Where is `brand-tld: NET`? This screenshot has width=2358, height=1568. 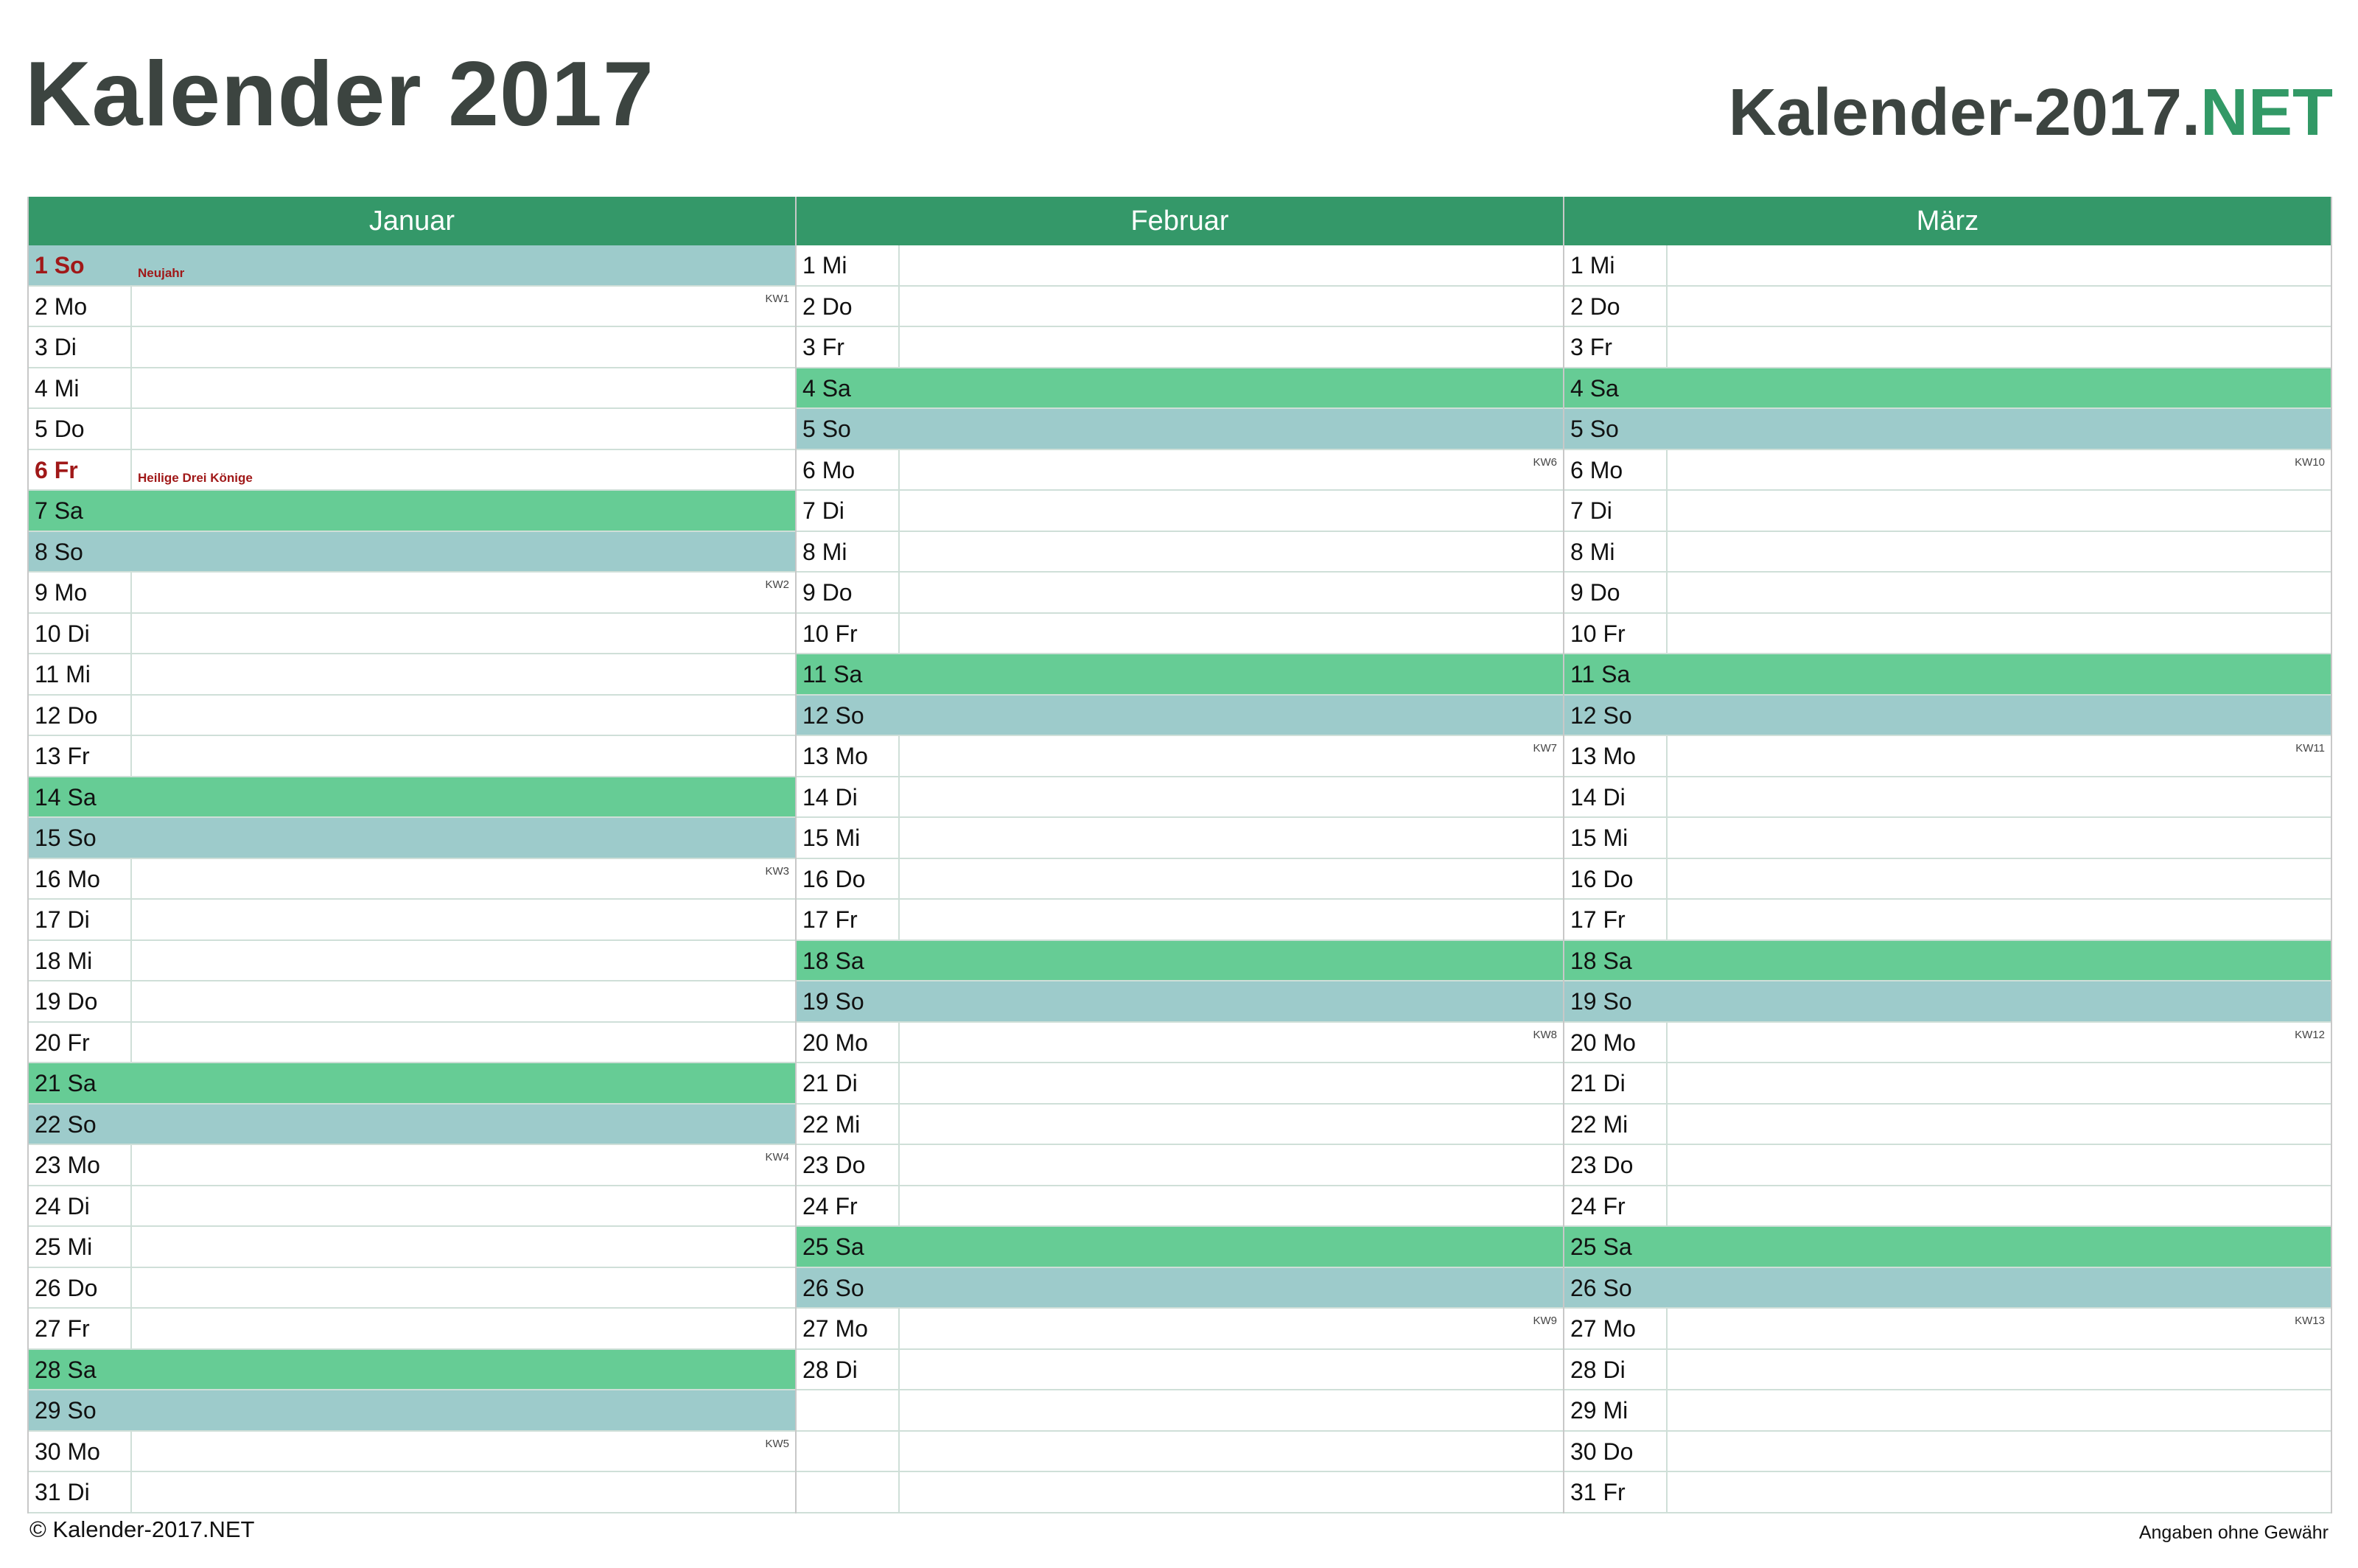
brand-tld: NET is located at coordinates (2266, 113).